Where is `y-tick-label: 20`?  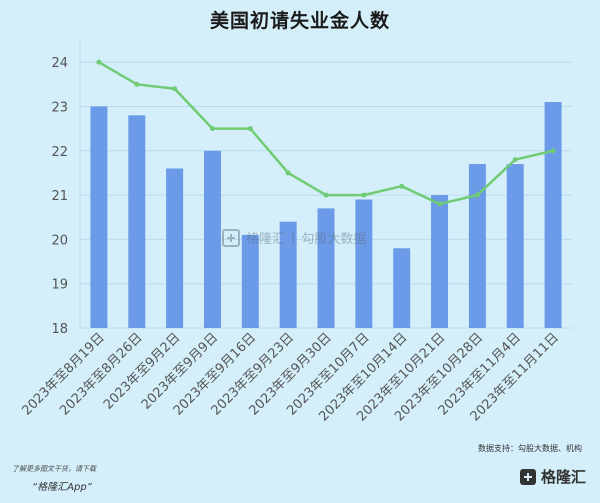 y-tick-label: 20 is located at coordinates (59, 240).